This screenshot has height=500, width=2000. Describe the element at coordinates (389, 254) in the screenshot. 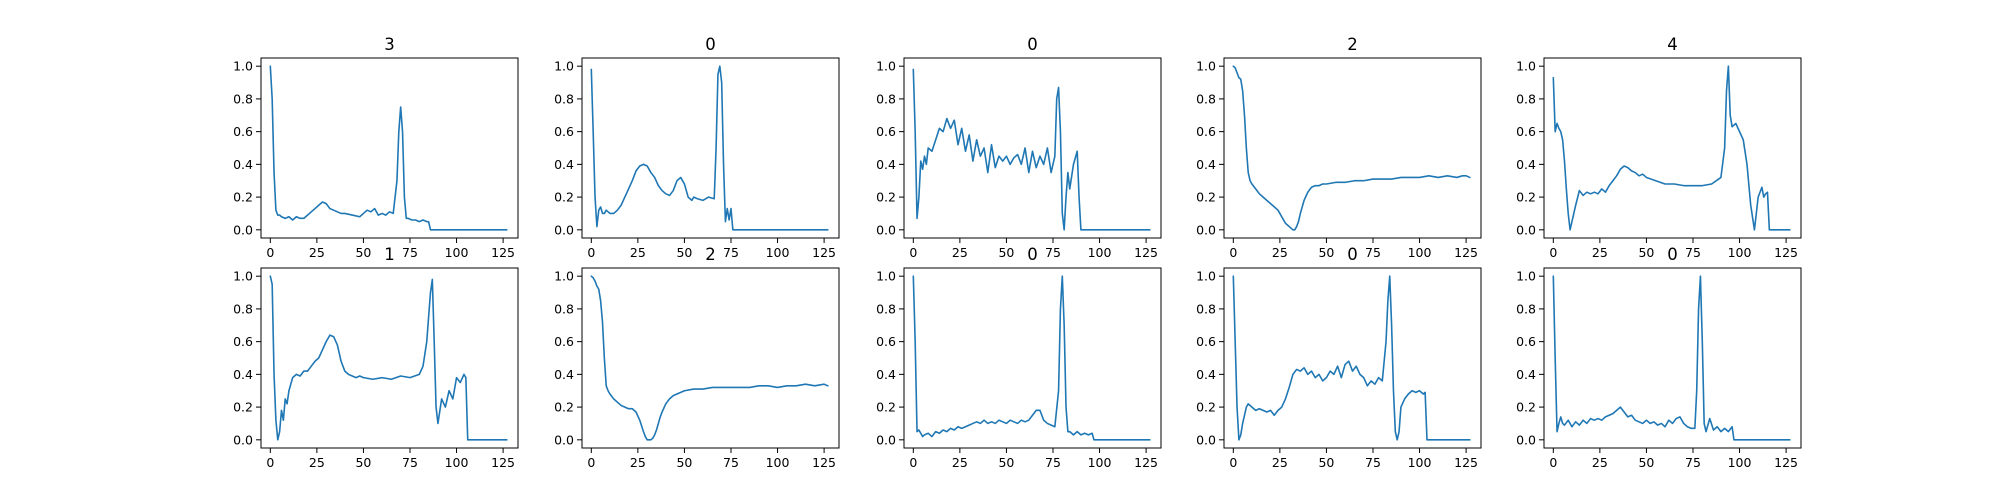

I see `subplot-title: 1` at that location.